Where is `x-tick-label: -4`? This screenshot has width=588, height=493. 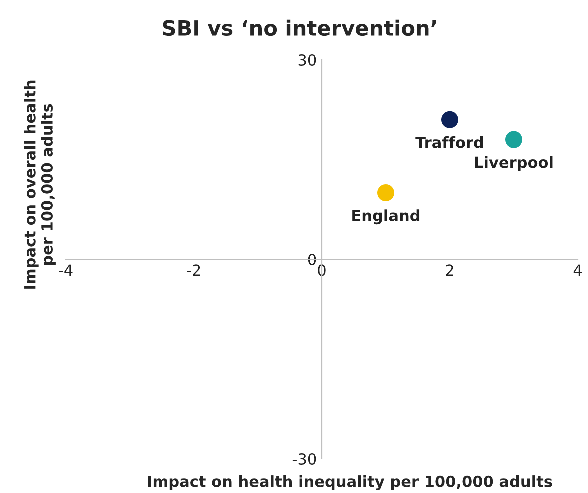 x-tick-label: -4 is located at coordinates (66, 270).